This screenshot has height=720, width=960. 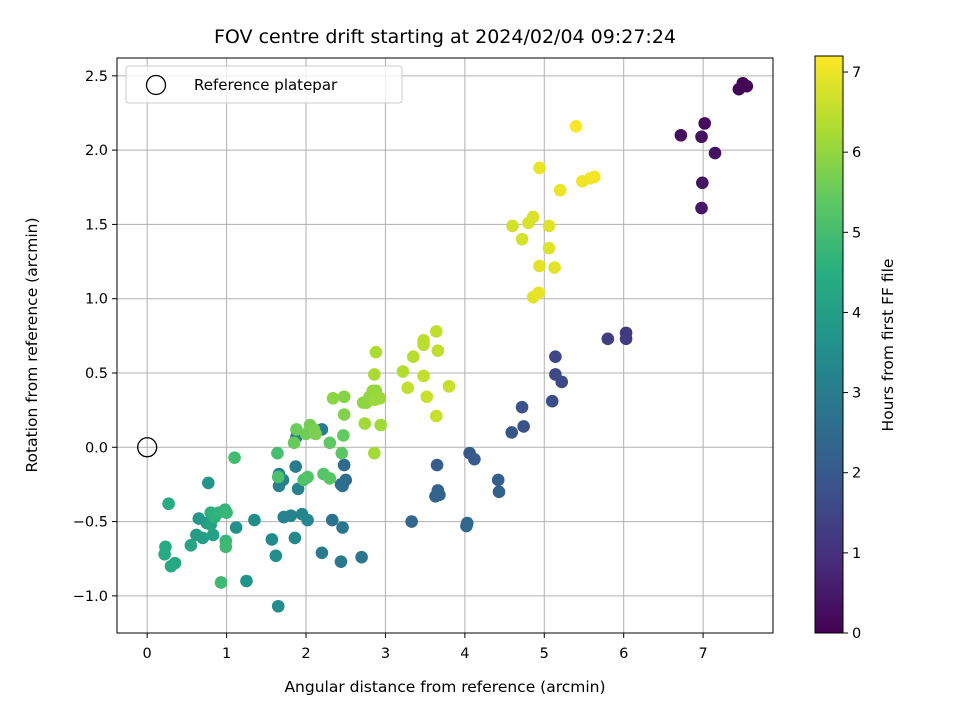 I want to click on colorbar: 0 1 2 3 4 5 6 7 Hours from first FF file, so click(x=855, y=348).